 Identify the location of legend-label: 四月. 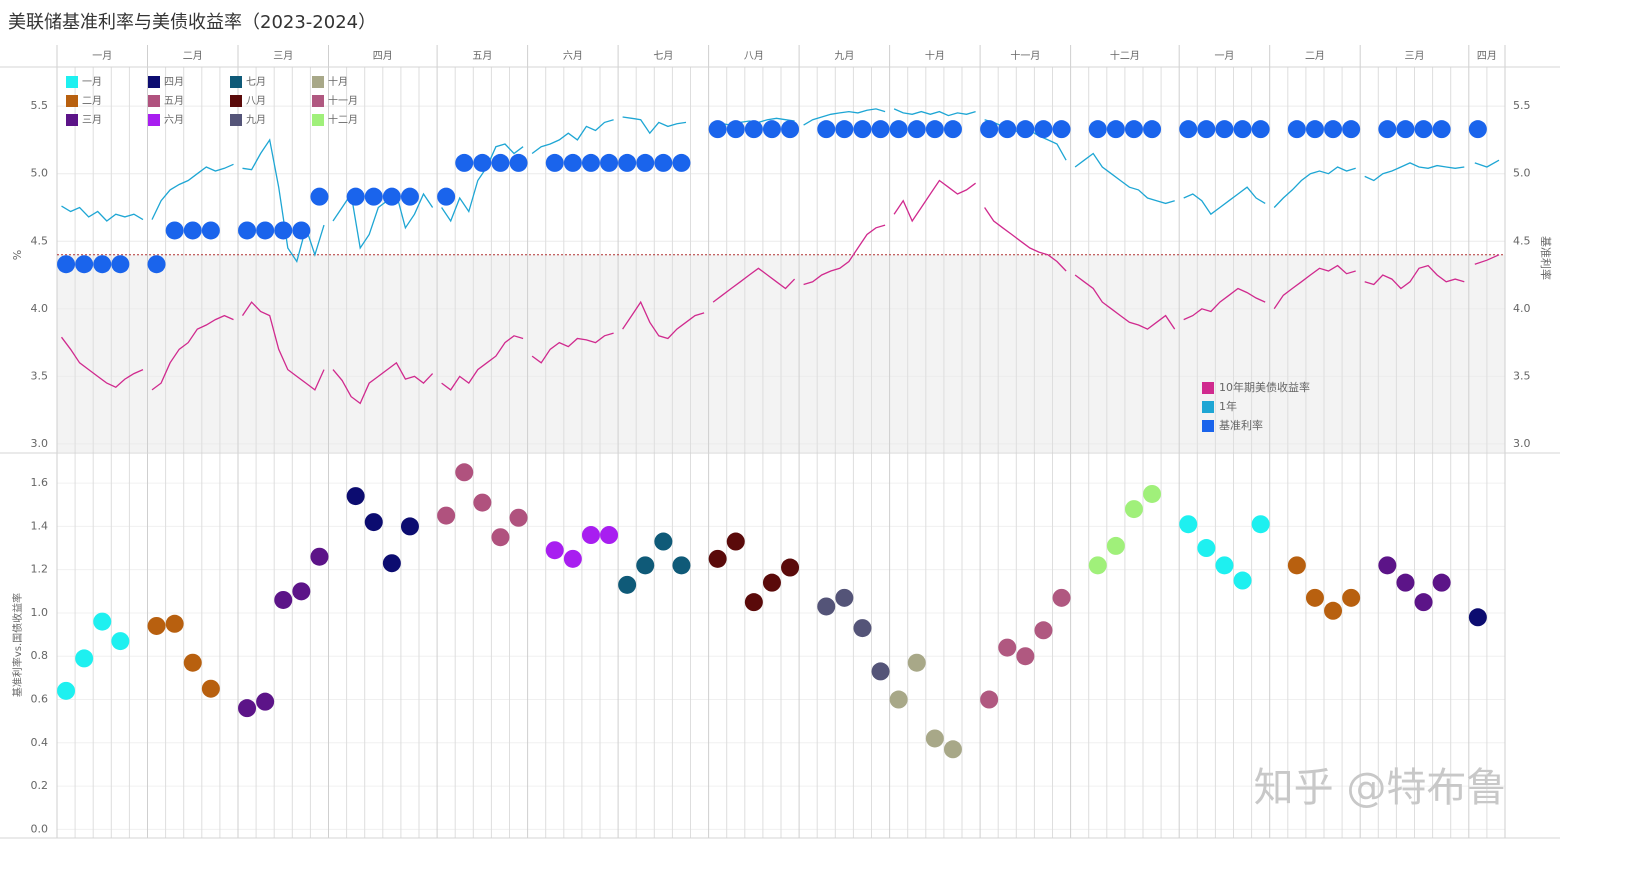
(174, 82).